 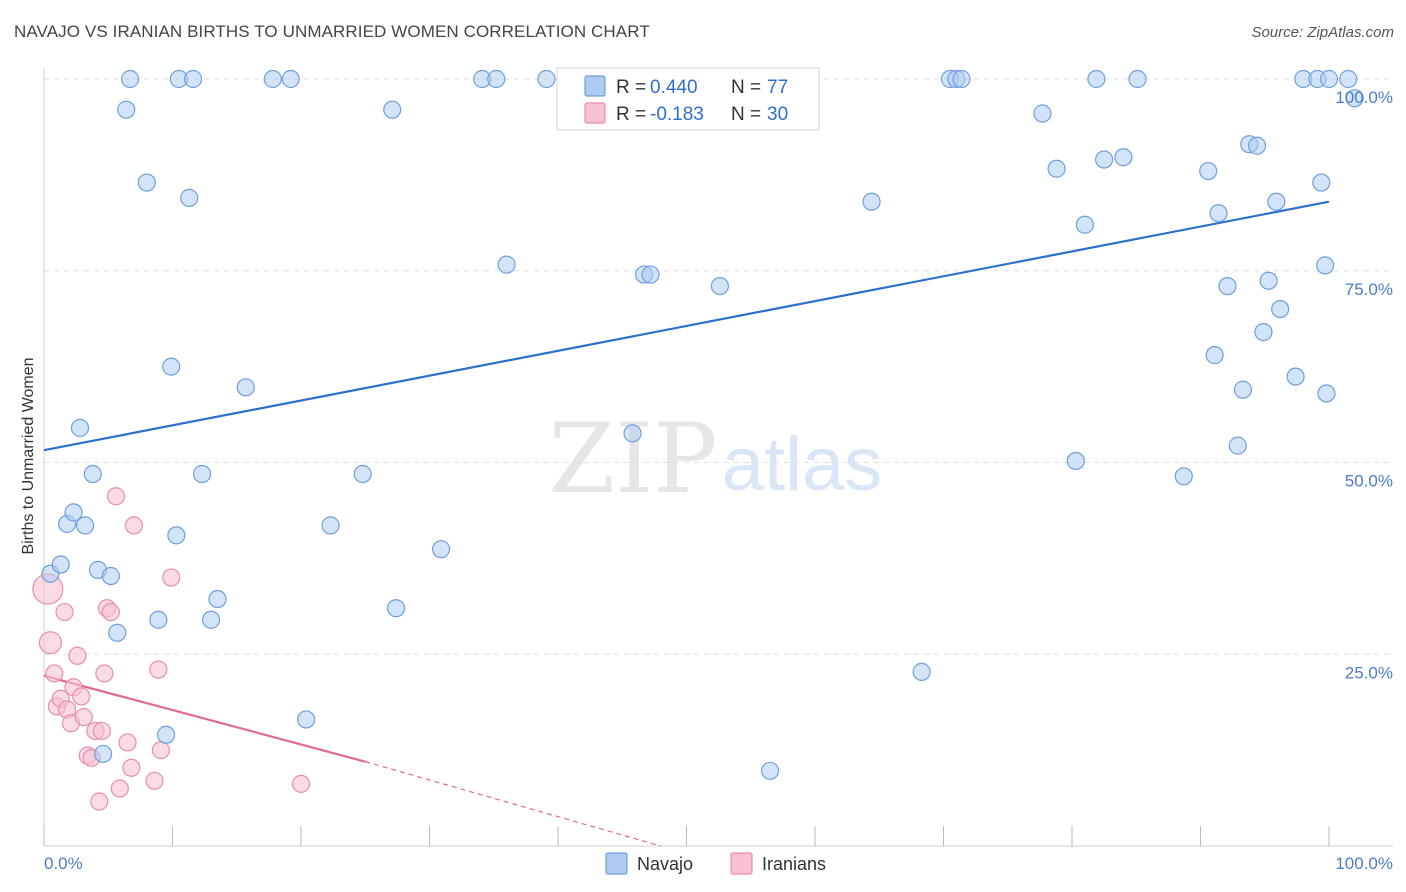 I want to click on legend-n-value-navajo: 77, so click(x=777, y=87).